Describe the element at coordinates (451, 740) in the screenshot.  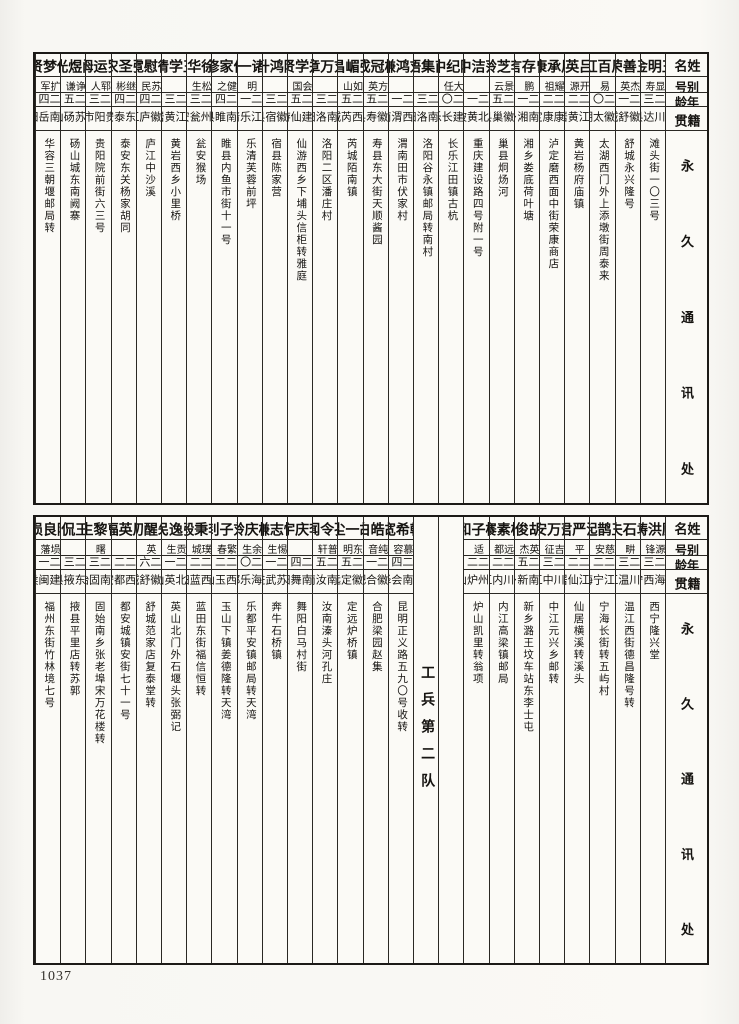
I see `unit-divider-cell` at that location.